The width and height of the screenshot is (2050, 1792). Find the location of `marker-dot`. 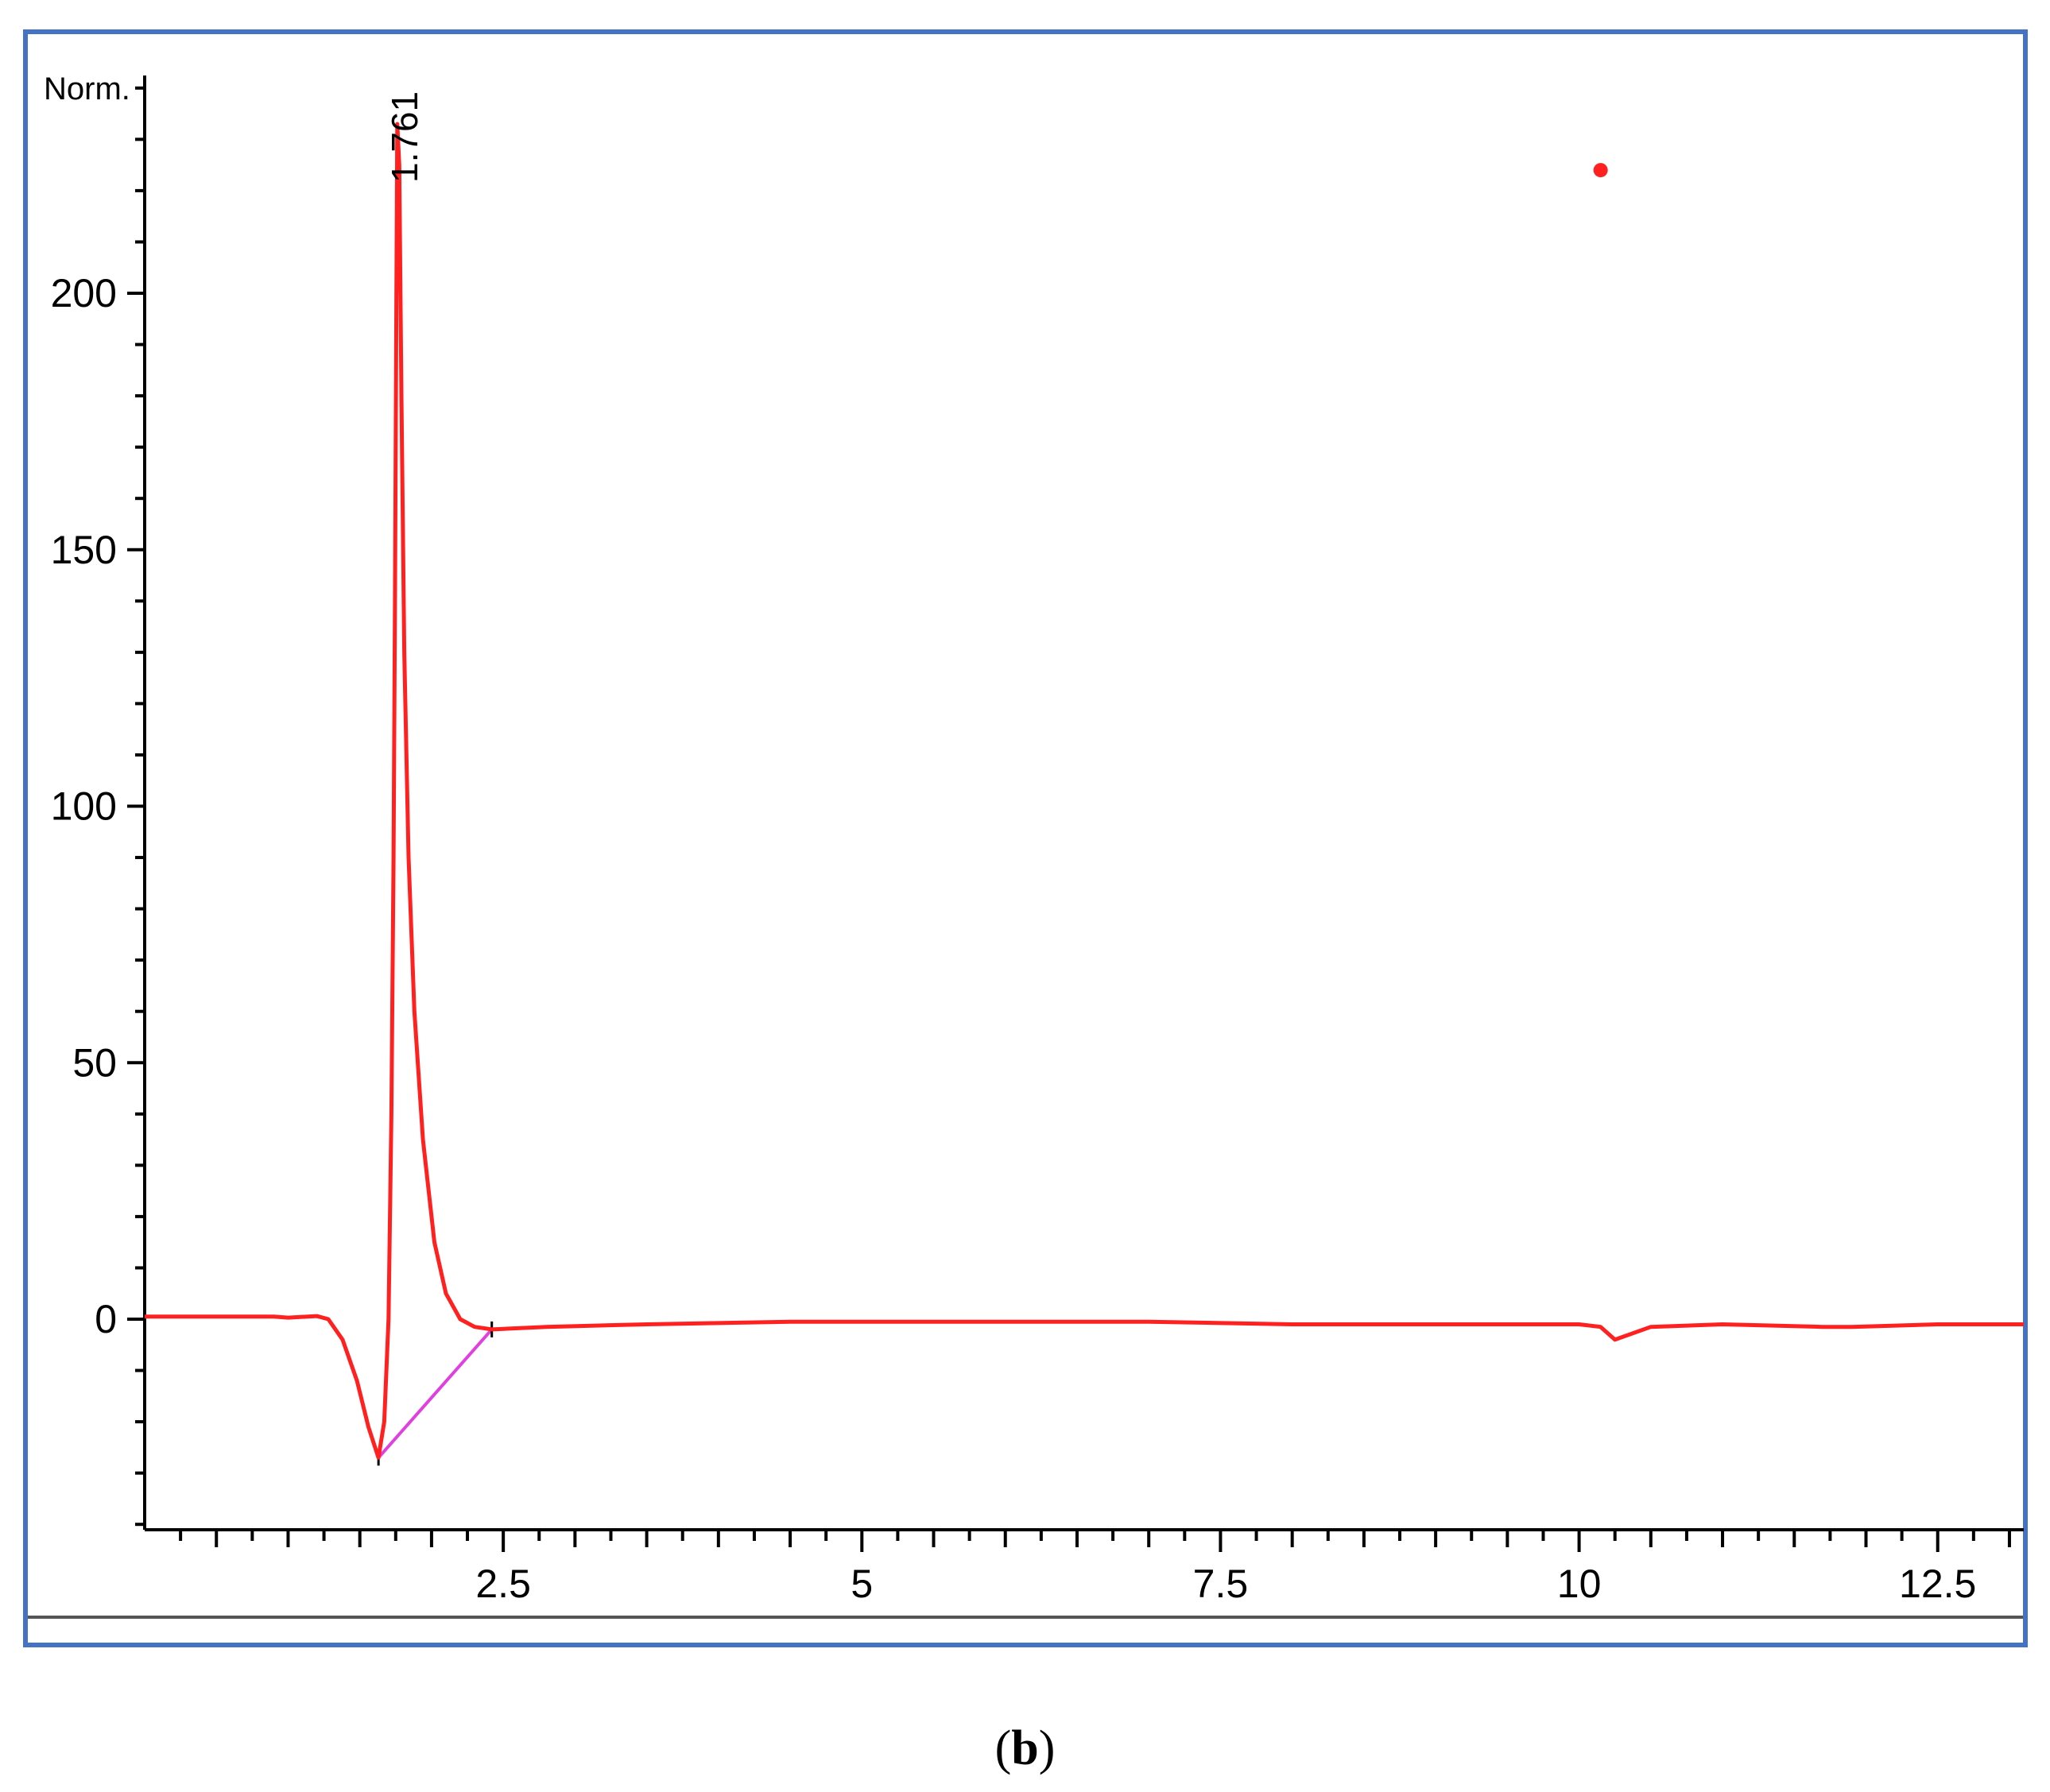

marker-dot is located at coordinates (1600, 170).